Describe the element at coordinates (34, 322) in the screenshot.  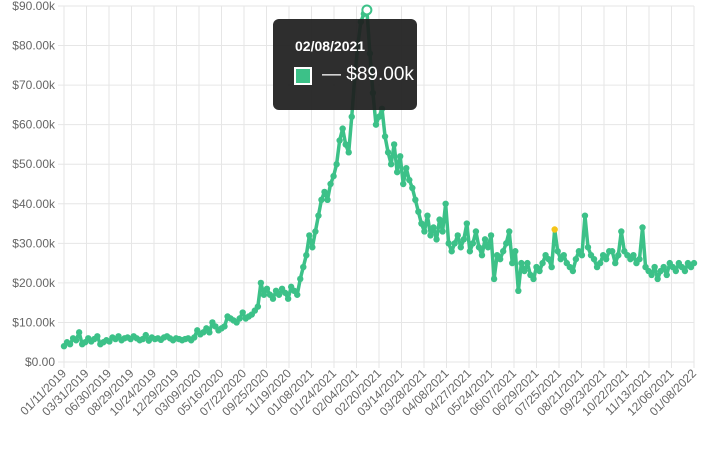
I see `y-tick-label: $10.00k` at that location.